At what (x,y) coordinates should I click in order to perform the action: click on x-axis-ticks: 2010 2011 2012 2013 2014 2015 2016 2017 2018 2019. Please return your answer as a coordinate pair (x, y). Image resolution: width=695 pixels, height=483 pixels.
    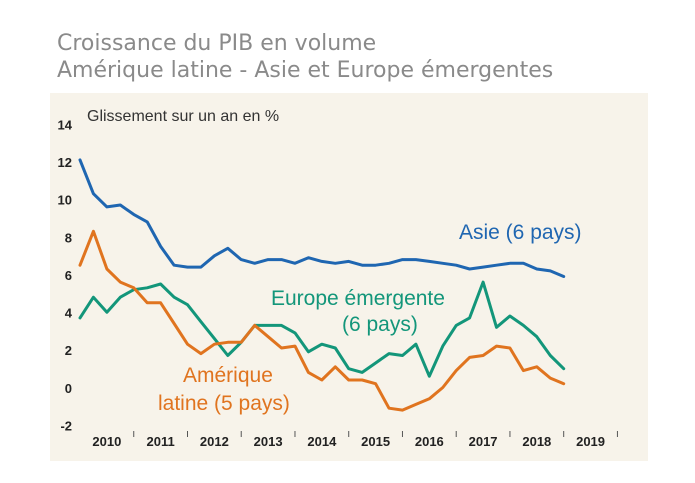
    Looking at the image, I should click on (355, 440).